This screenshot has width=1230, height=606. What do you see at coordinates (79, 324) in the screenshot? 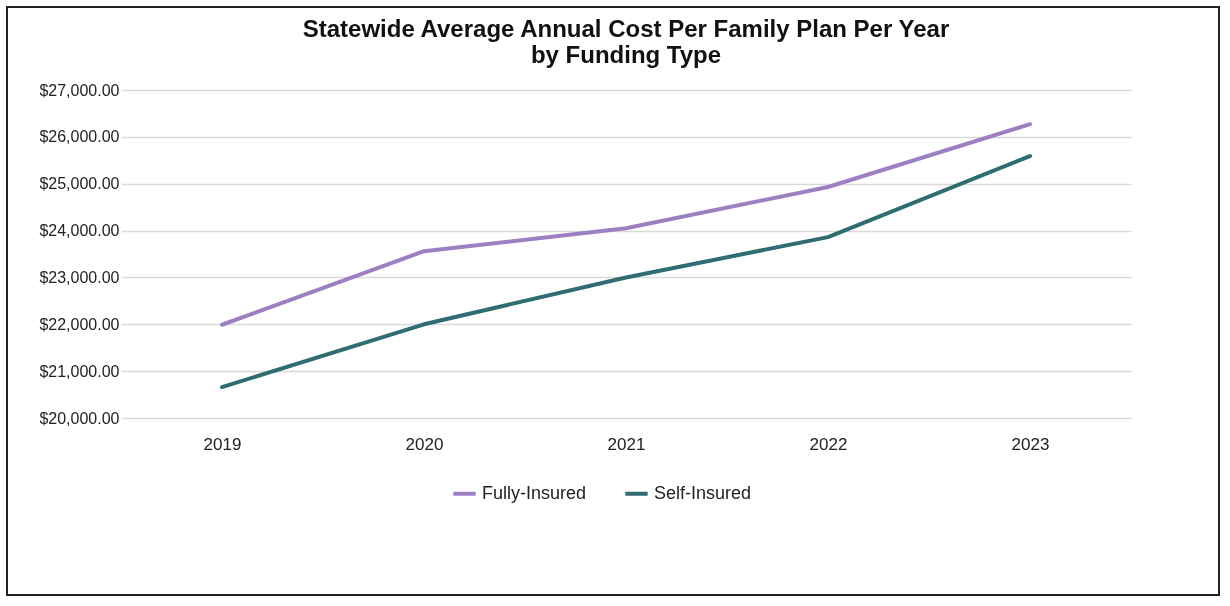
I see `y-tick-label: $22,000.00` at bounding box center [79, 324].